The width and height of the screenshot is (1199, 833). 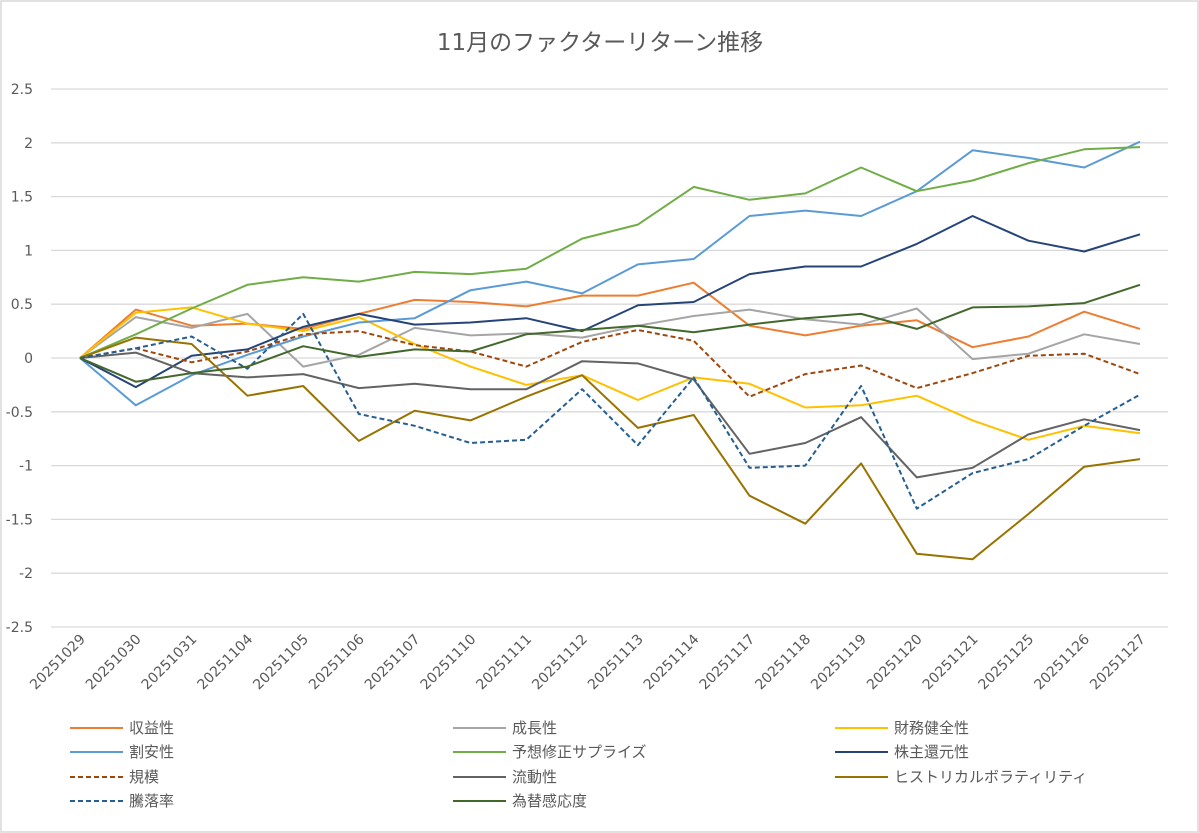 I want to click on y-tick-label: 1, so click(x=28, y=251).